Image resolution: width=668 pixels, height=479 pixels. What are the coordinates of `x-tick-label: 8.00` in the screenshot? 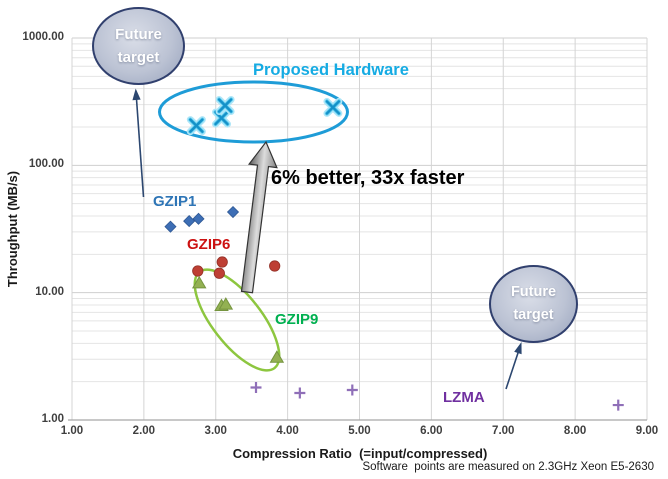 It's located at (575, 431).